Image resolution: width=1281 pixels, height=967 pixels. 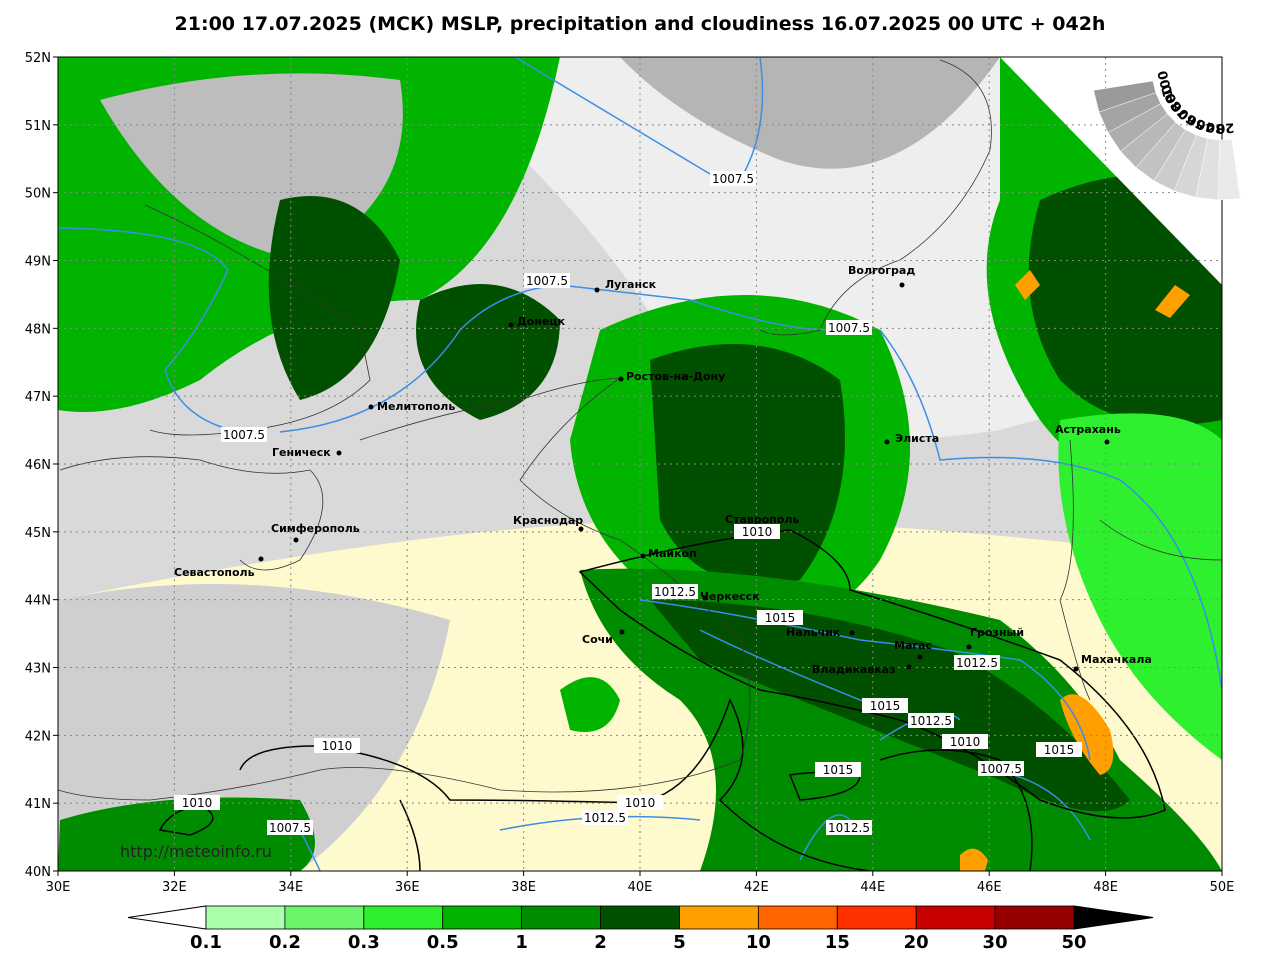 I want to click on lat-label: 46N, so click(x=38, y=465).